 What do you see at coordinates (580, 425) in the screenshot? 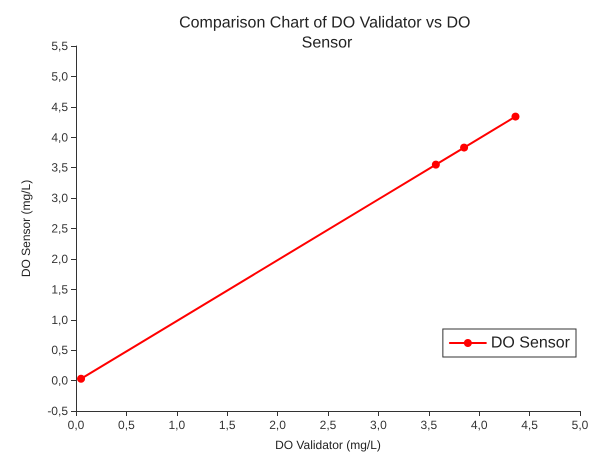
I see `x-tick-label: 5,0` at bounding box center [580, 425].